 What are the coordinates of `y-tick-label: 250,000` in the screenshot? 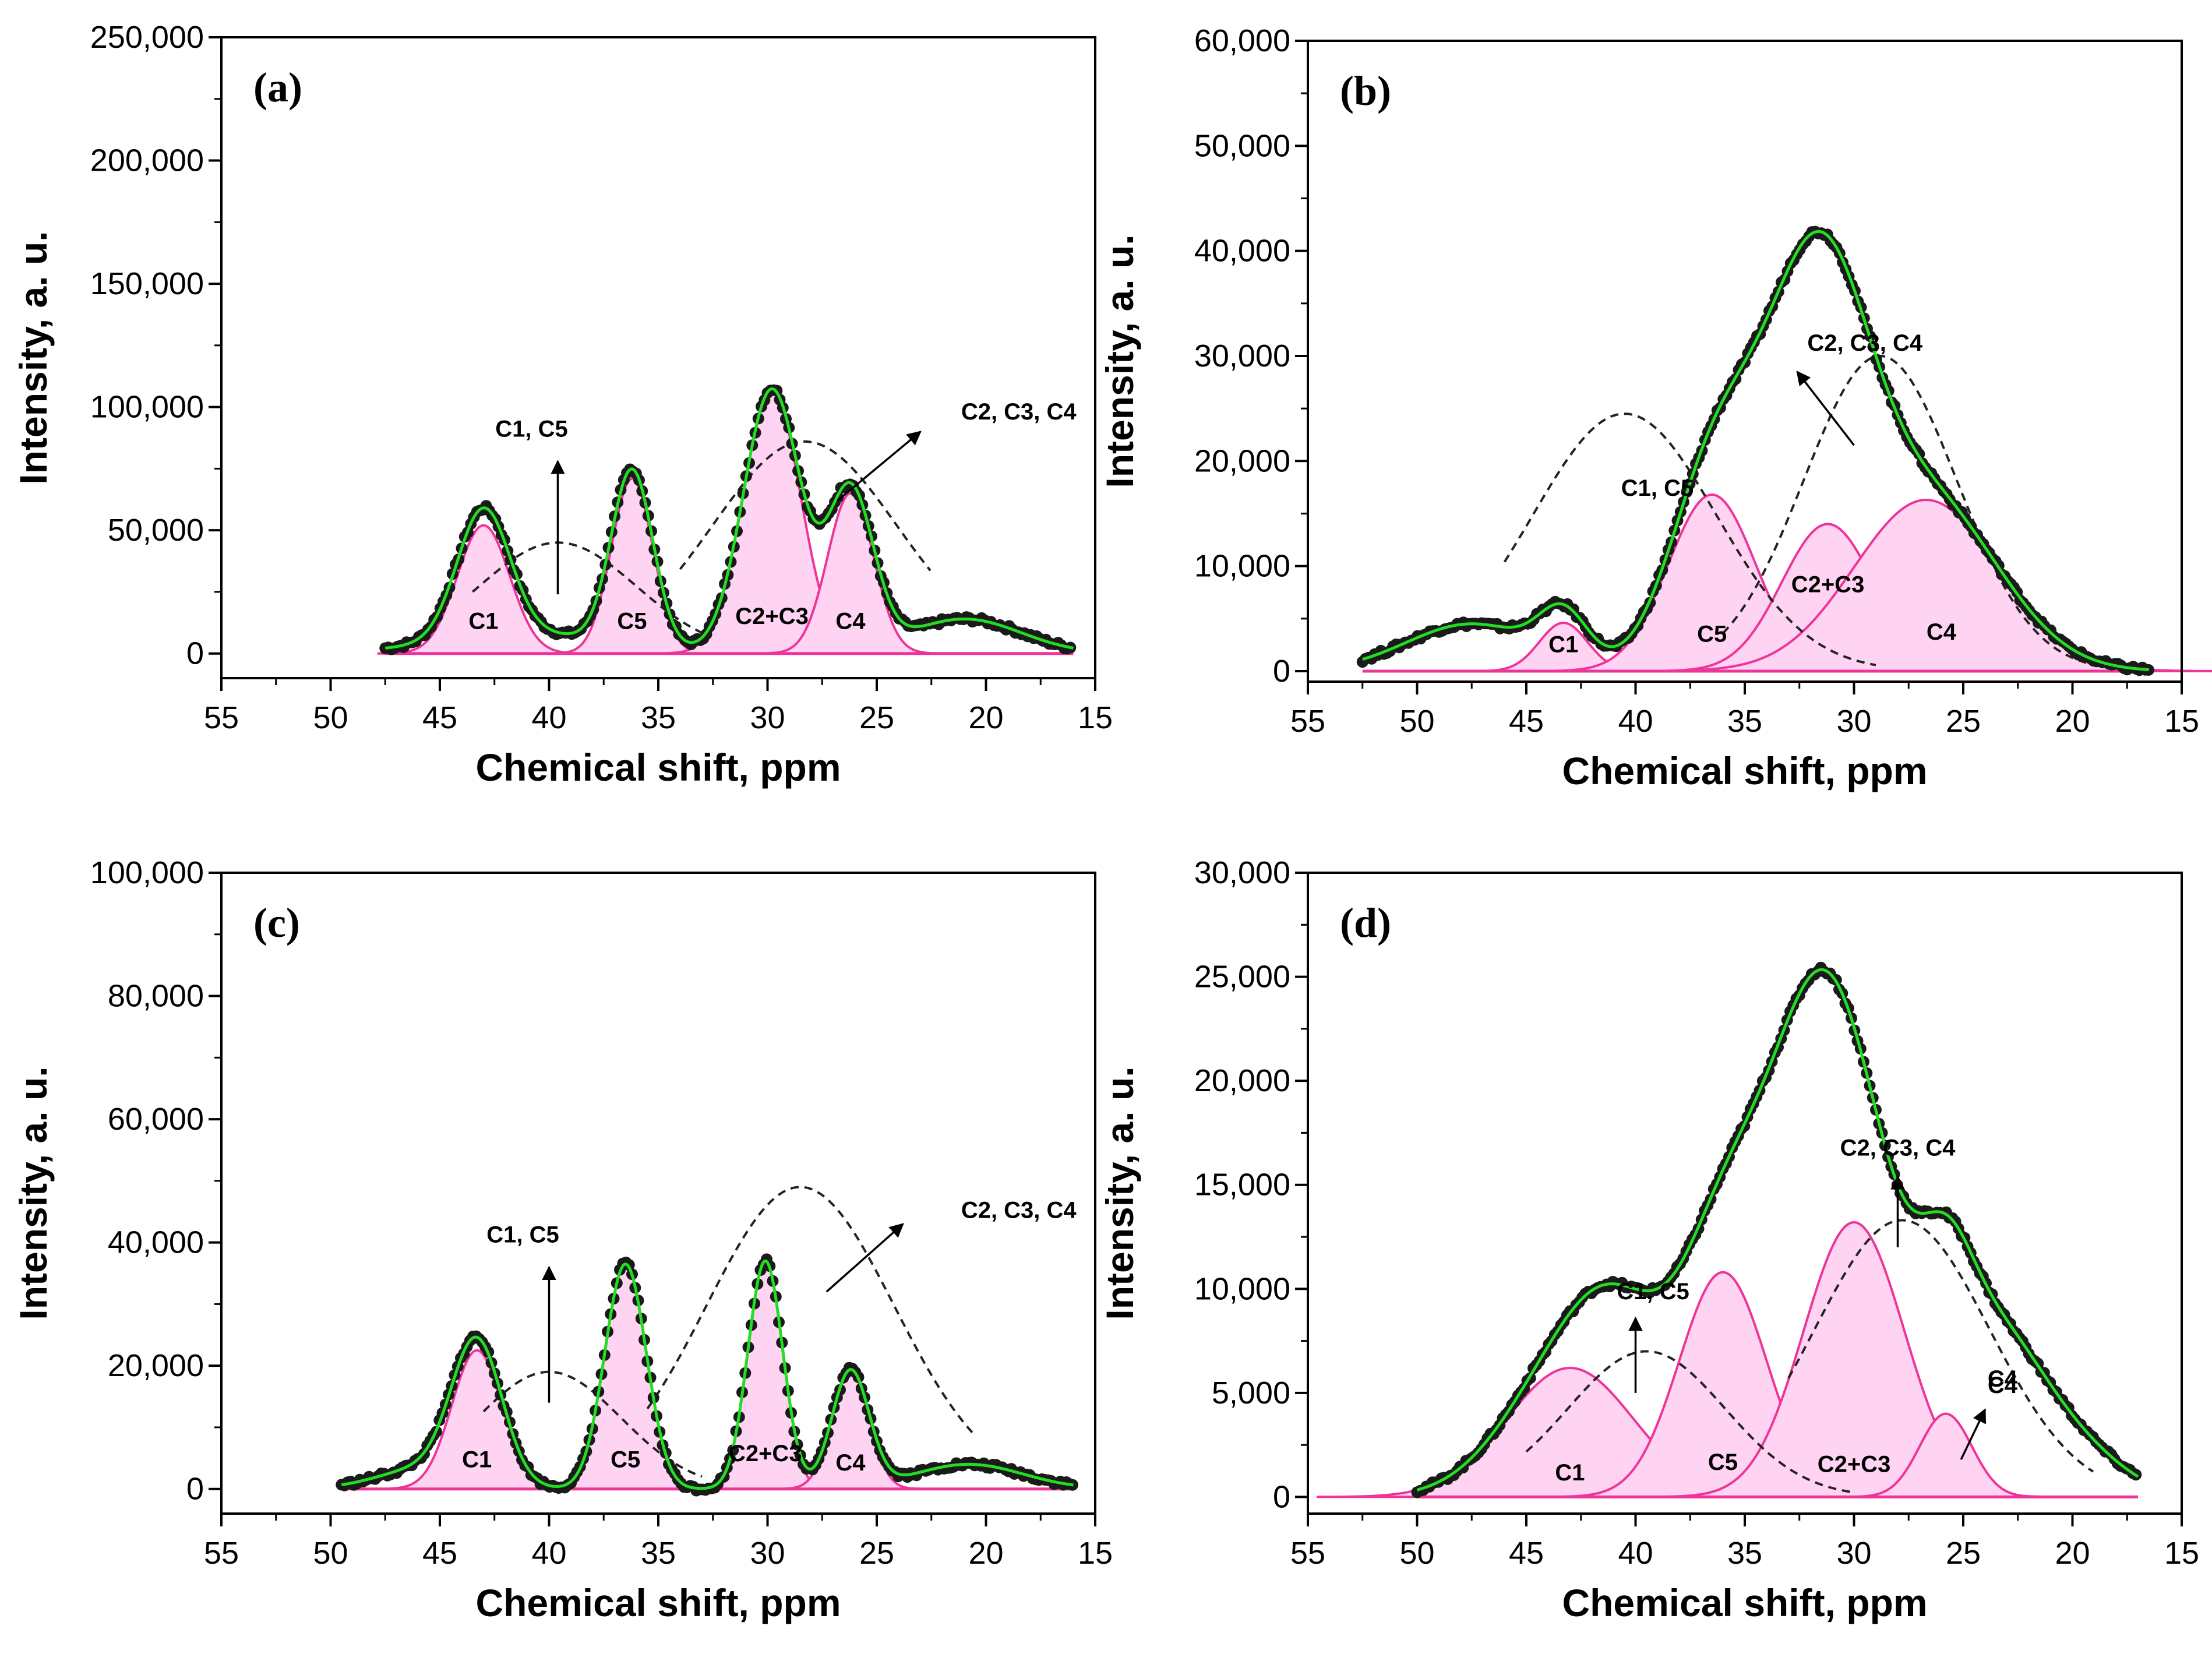 It's located at (147, 37).